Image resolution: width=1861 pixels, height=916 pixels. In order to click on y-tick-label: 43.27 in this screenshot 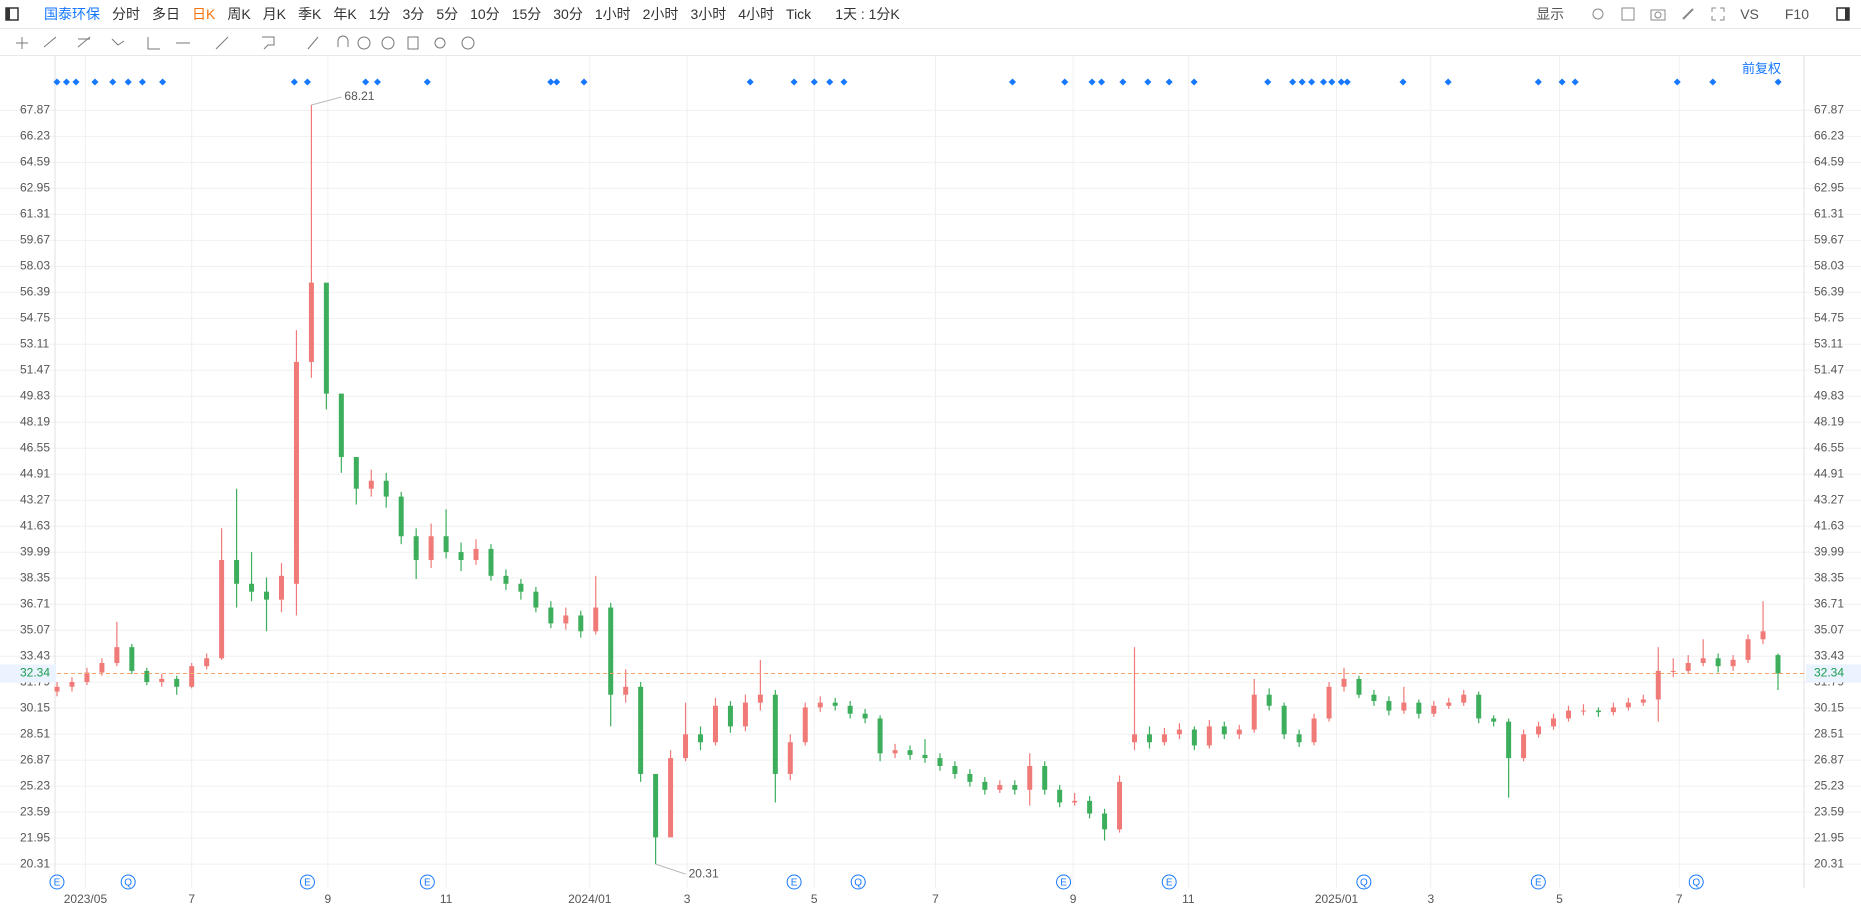, I will do `click(35, 499)`.